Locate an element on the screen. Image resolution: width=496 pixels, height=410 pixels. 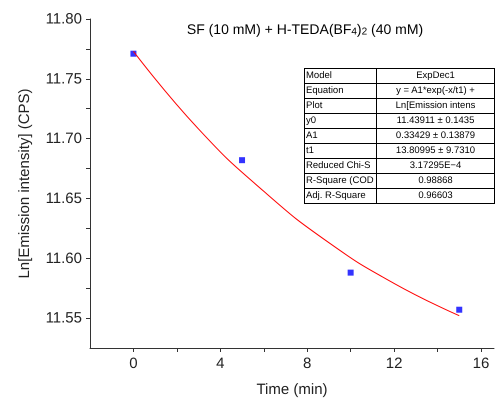
annotation: Ln[Emission intens is located at coordinates (435, 106).